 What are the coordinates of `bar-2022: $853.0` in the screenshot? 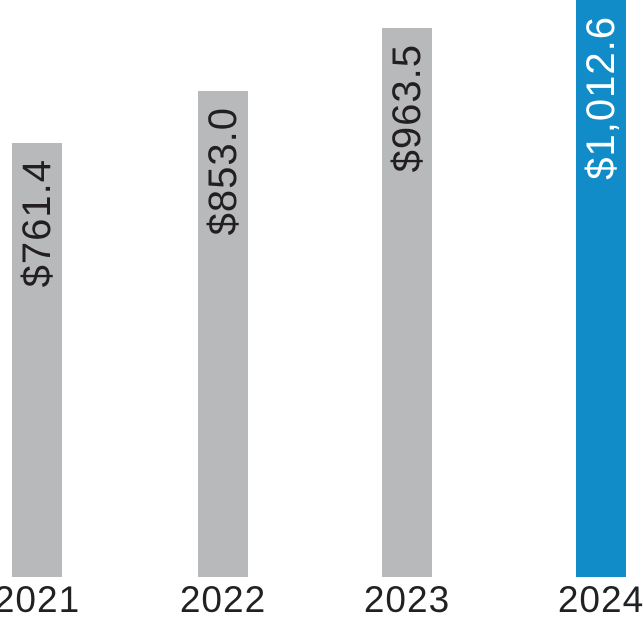 It's located at (223, 334).